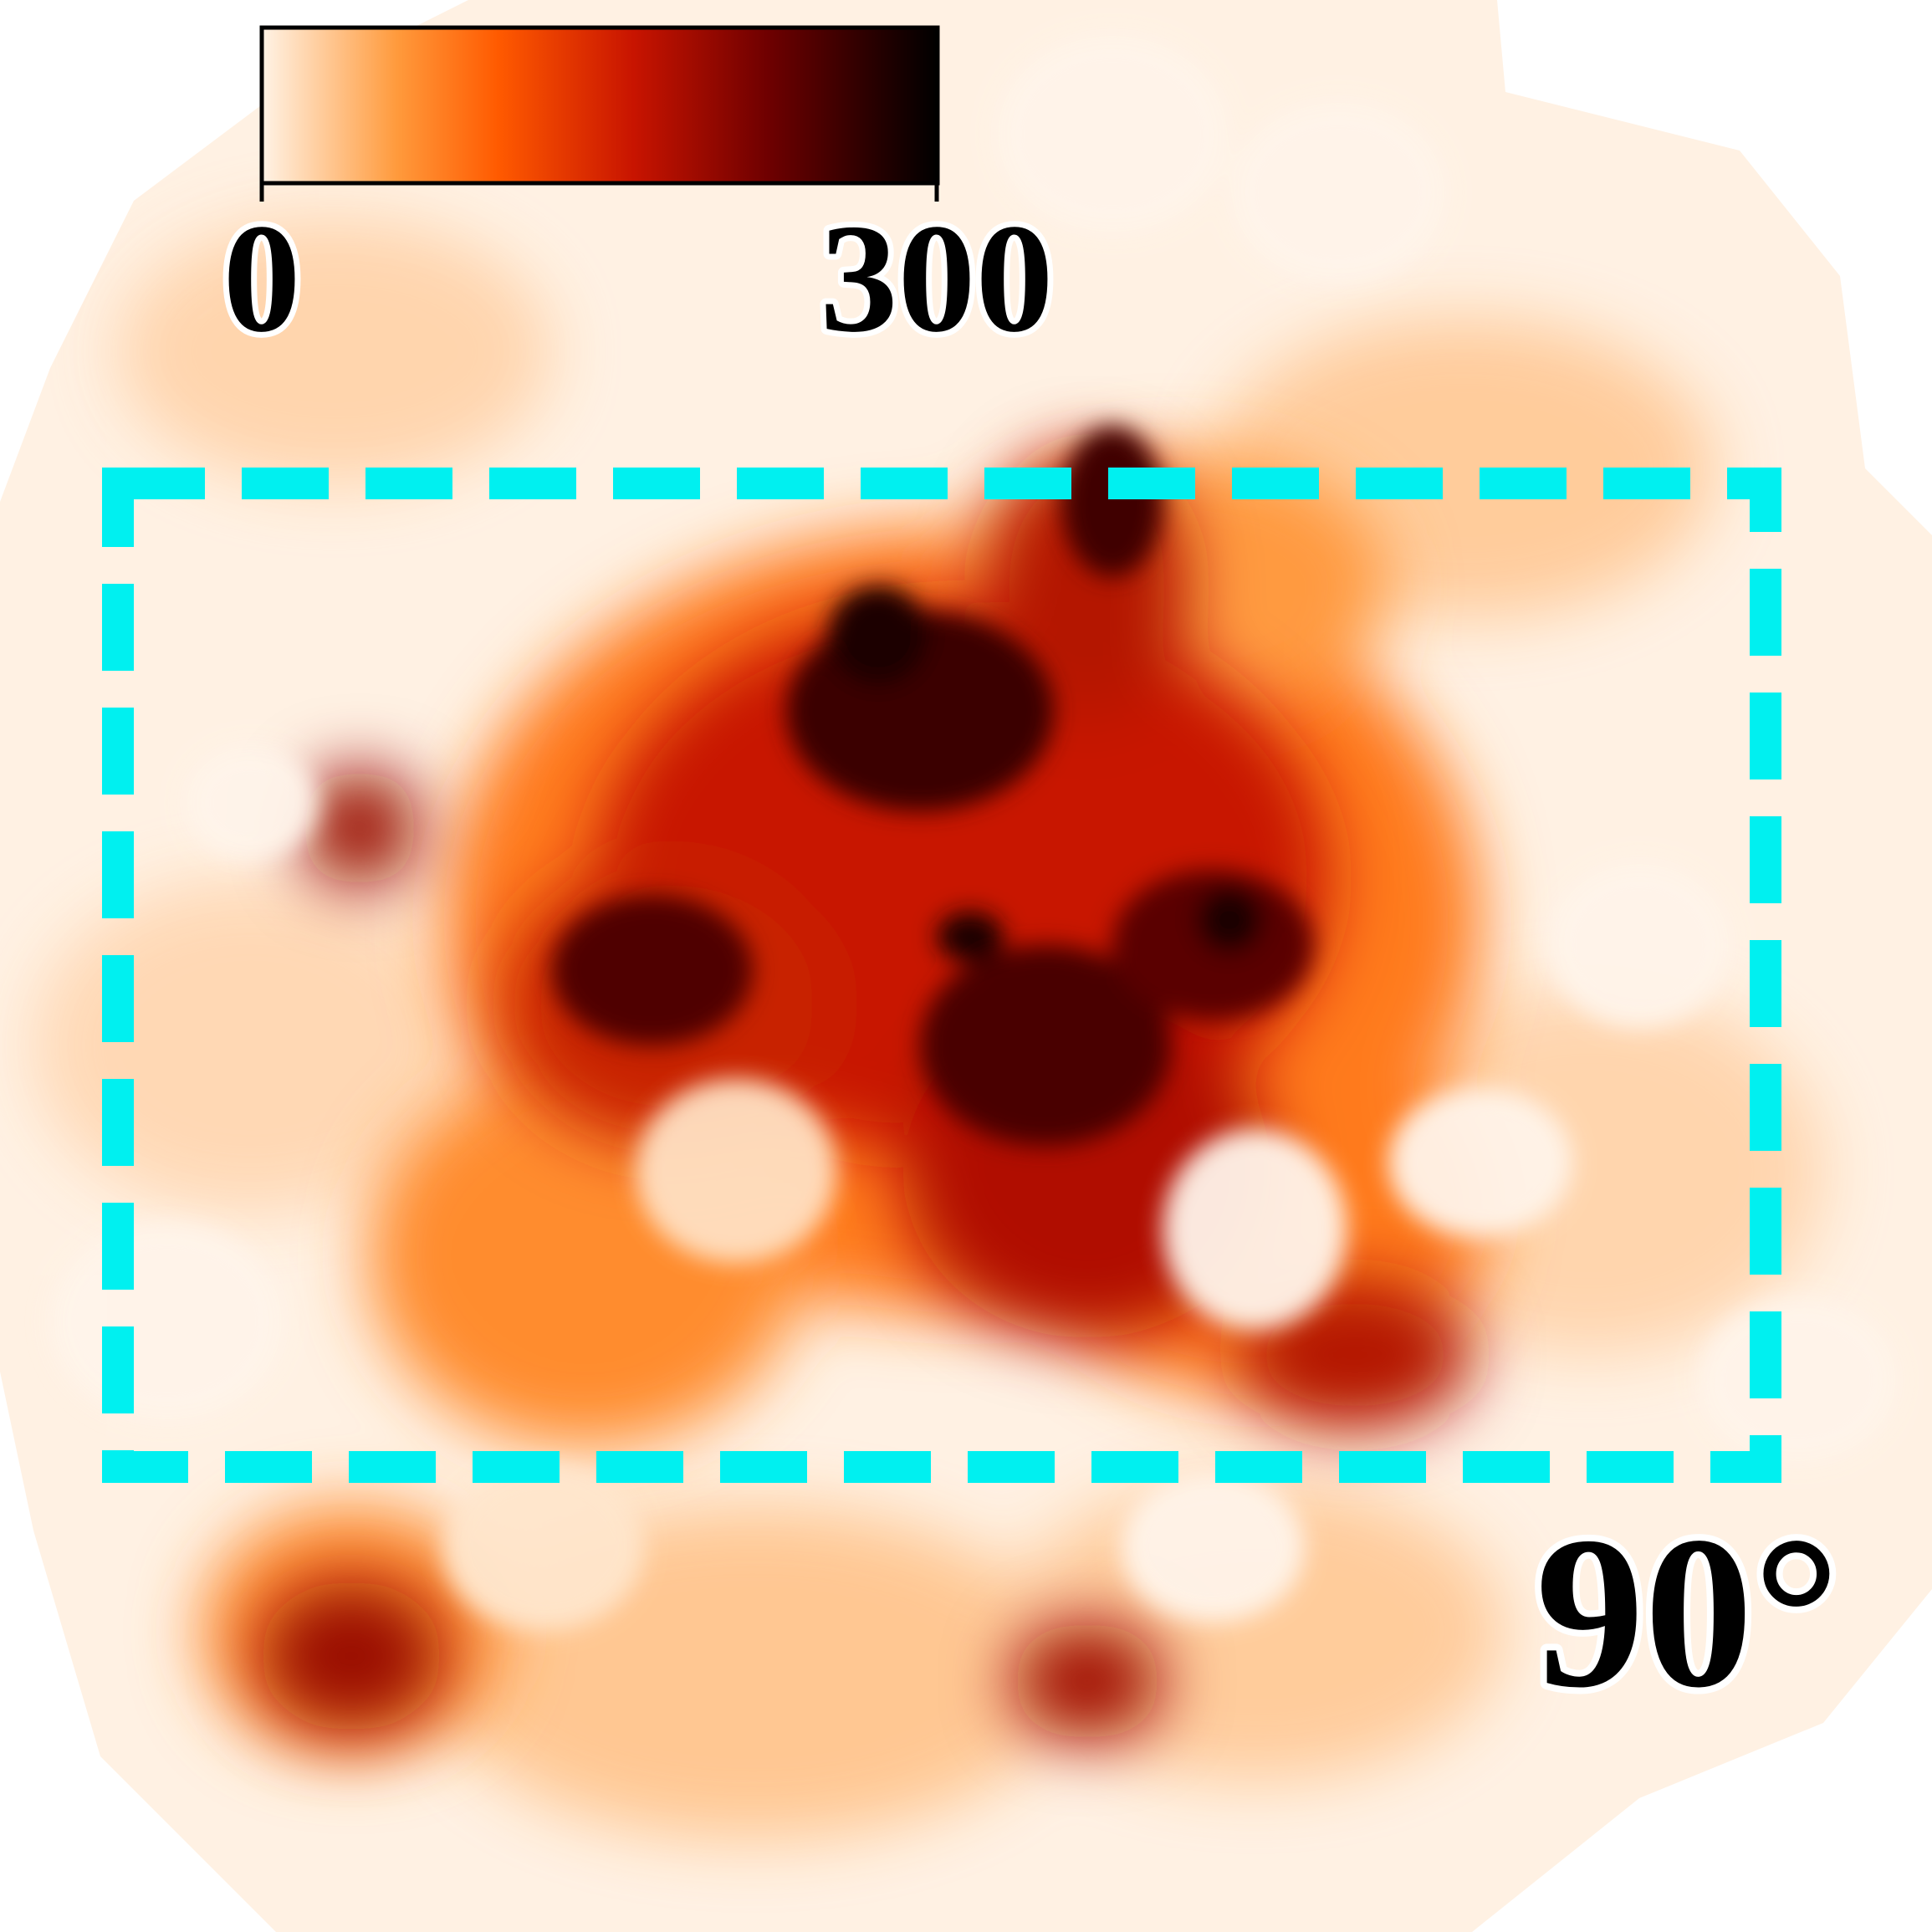 The height and width of the screenshot is (1932, 1932). I want to click on colorbar-max-label: 300, so click(937, 278).